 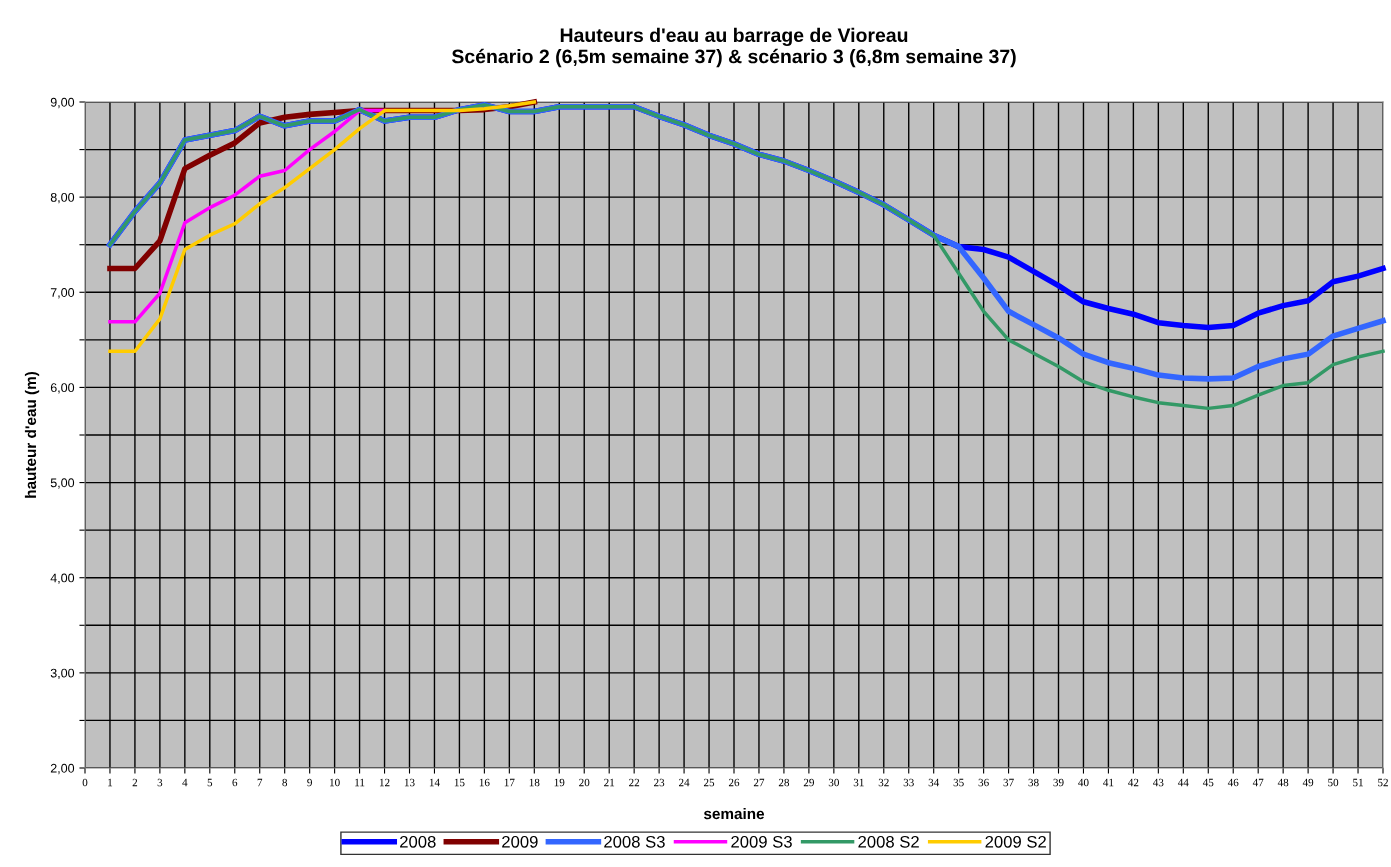 I want to click on x-tick-label: 47, so click(x=1258, y=782).